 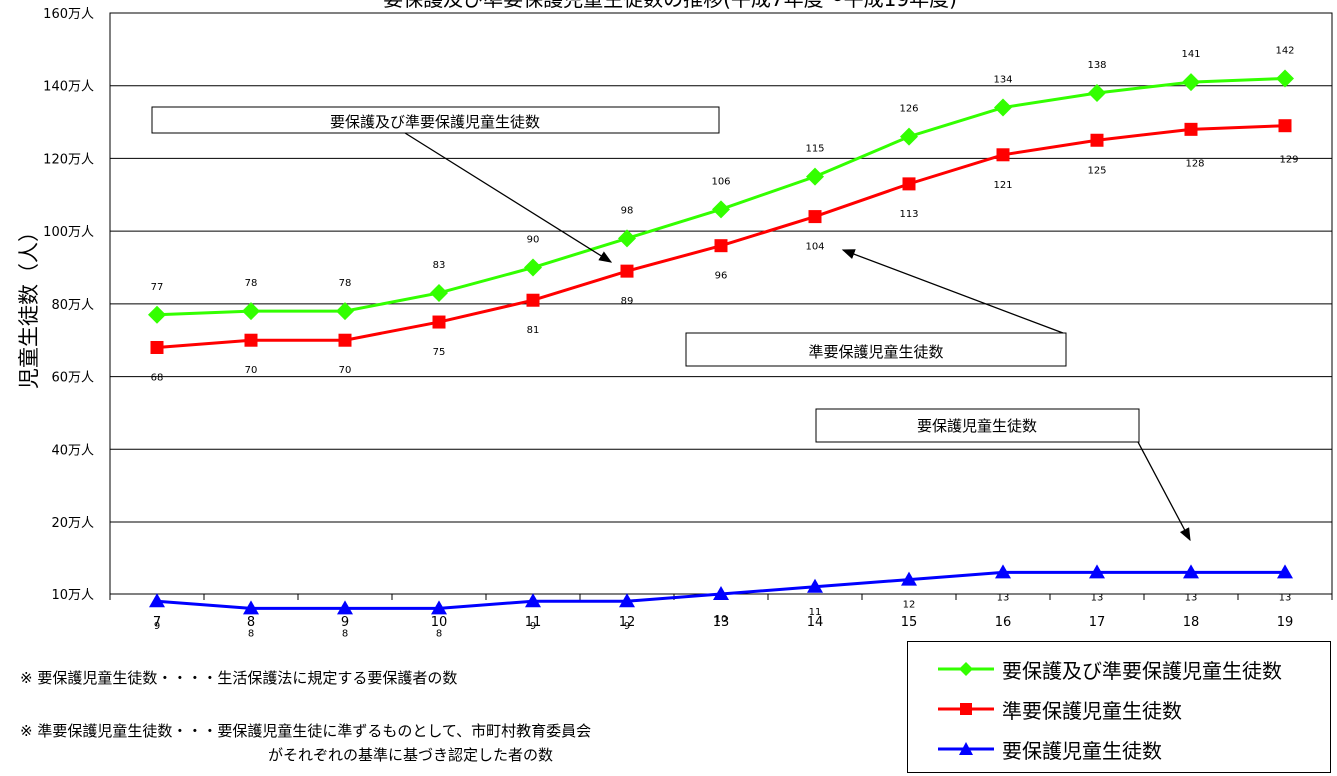 I want to click on y-tick-label-20: 20万人, so click(x=72, y=523).